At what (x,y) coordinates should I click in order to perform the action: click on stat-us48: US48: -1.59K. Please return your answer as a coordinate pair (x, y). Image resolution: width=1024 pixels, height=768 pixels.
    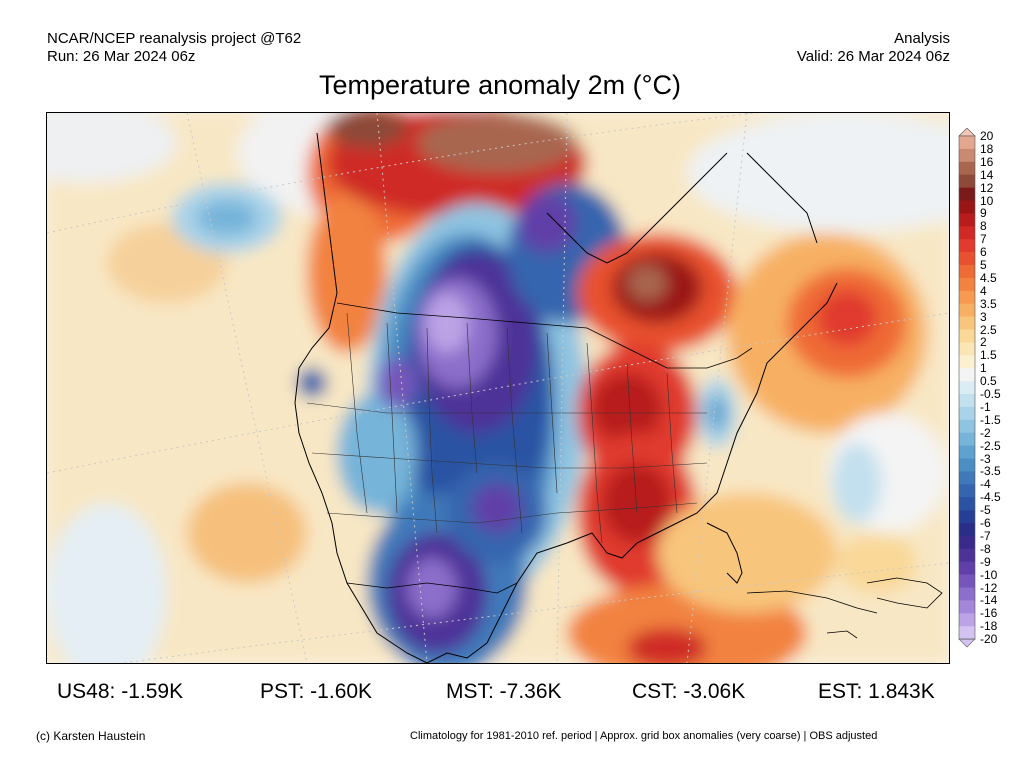
    Looking at the image, I should click on (120, 691).